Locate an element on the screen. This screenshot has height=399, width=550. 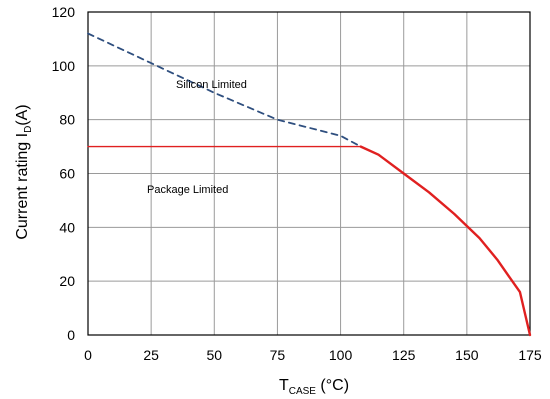
x-tick-label: 175 is located at coordinates (530, 355).